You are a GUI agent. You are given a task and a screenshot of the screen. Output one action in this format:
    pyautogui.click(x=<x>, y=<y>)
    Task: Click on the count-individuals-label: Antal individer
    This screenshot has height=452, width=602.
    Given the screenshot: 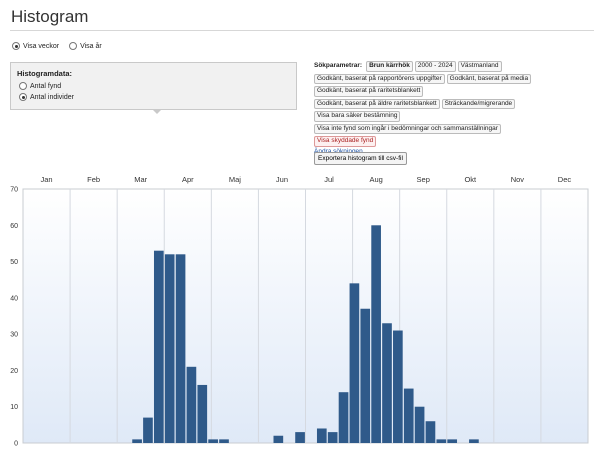 What is the action you would take?
    pyautogui.click(x=52, y=97)
    